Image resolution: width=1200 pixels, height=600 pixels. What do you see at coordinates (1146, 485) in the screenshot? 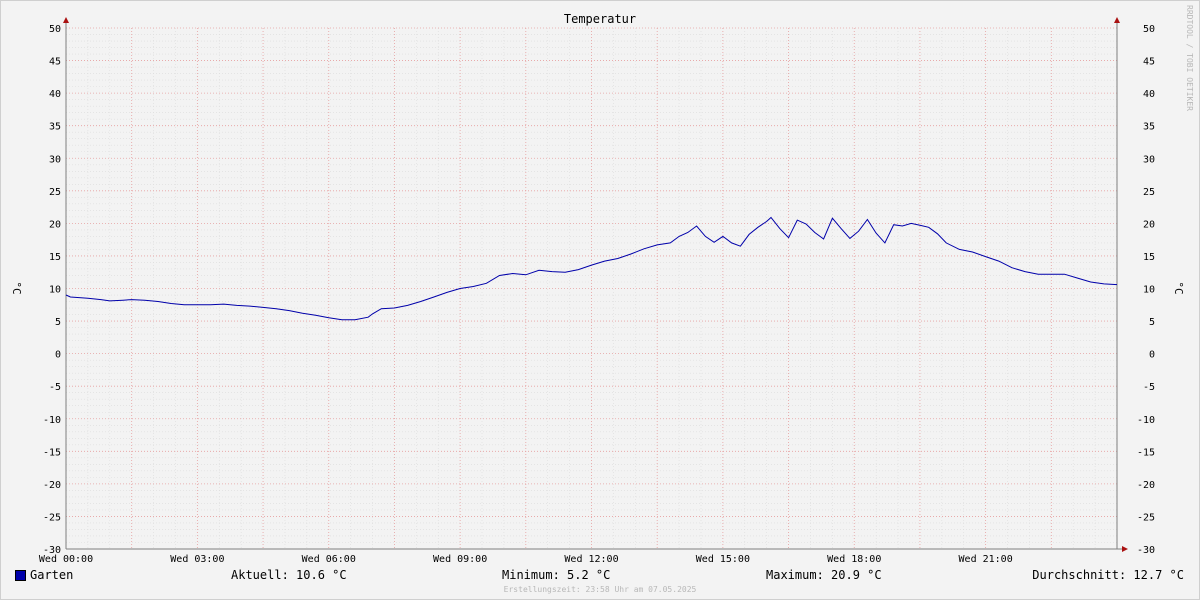
I see `y-tick-label-right: -20` at bounding box center [1146, 485].